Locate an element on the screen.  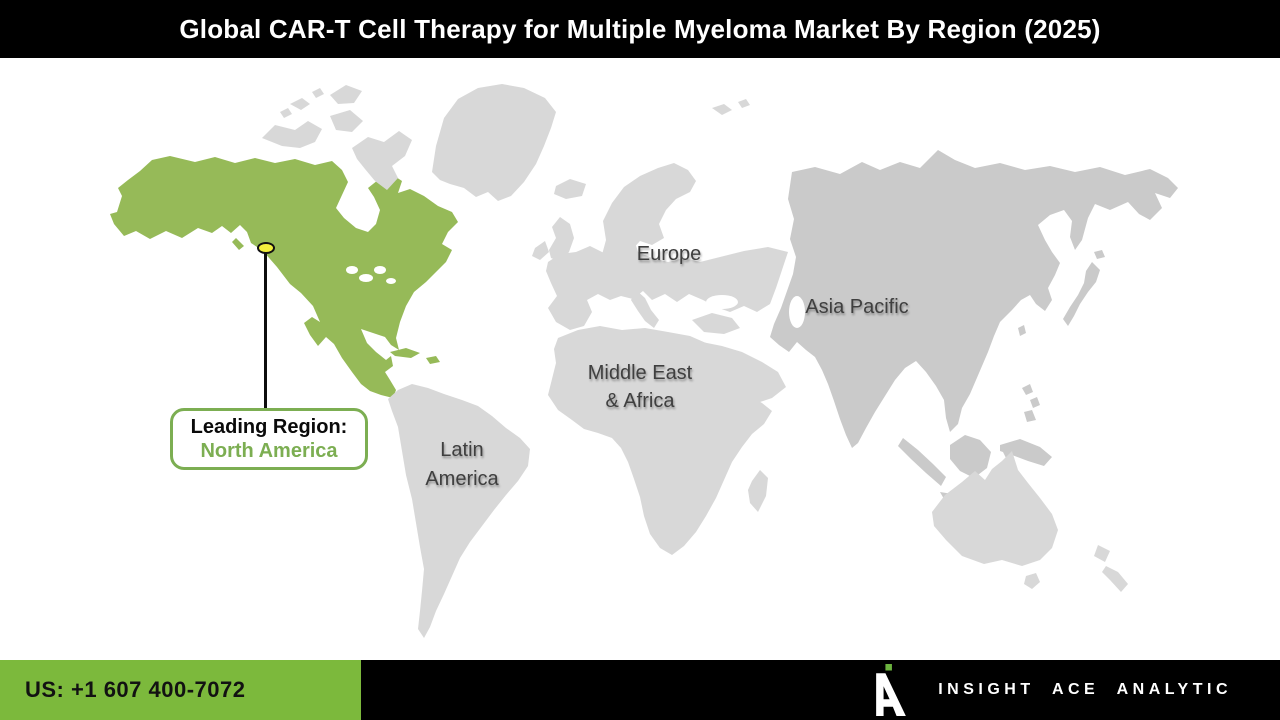
iceland is located at coordinates (570, 189).